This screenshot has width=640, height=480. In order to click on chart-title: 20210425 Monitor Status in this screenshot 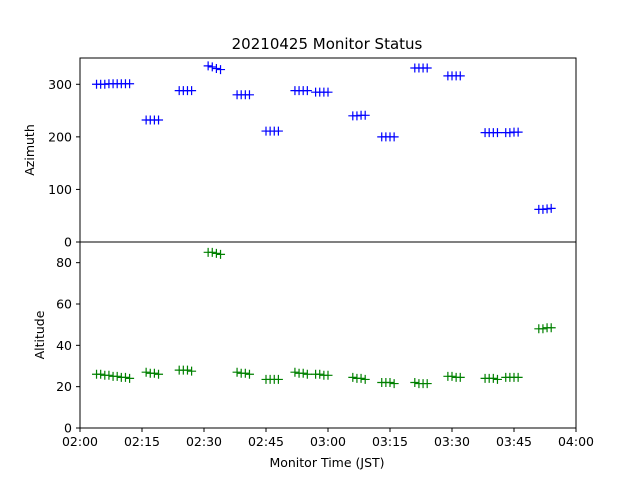, I will do `click(327, 44)`.